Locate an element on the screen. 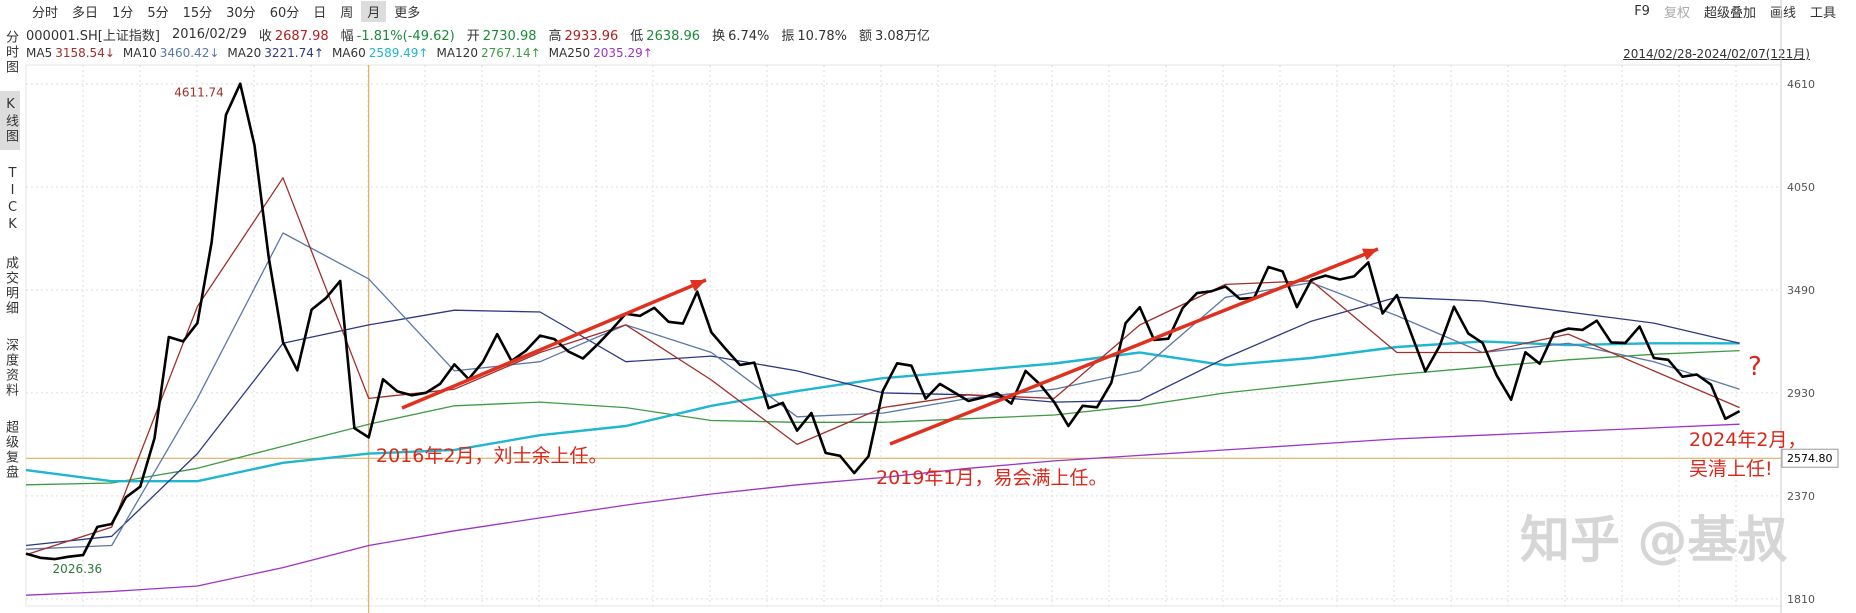  sidebar: 分时图 K线图 TICK 成交明细深度资料超级复盘 is located at coordinates (10, 260).